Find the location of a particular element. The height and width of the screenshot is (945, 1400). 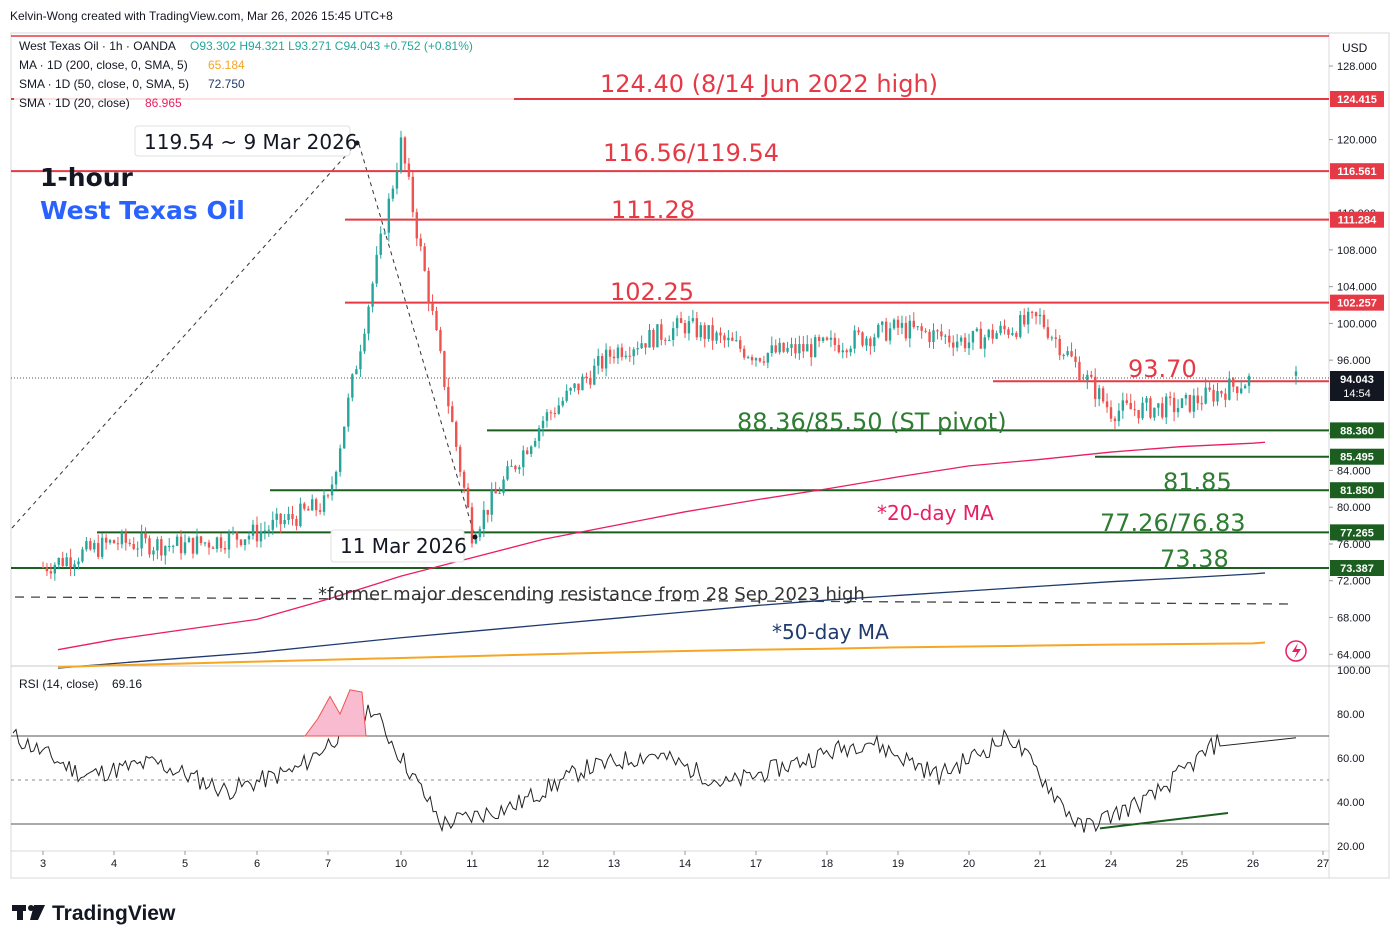

time-tick-label: 14 is located at coordinates (685, 864).